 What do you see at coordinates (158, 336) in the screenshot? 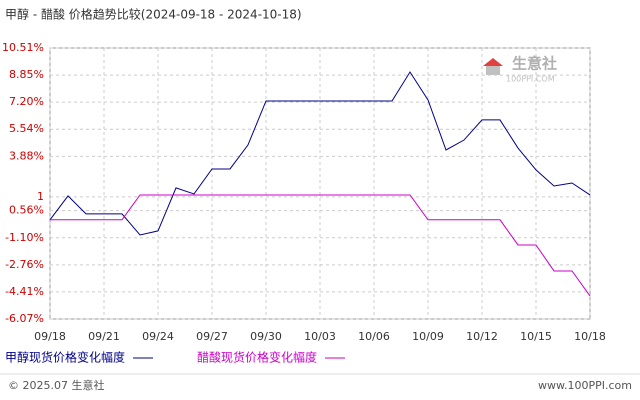
I see `x-tick-label: 09/24` at bounding box center [158, 336].